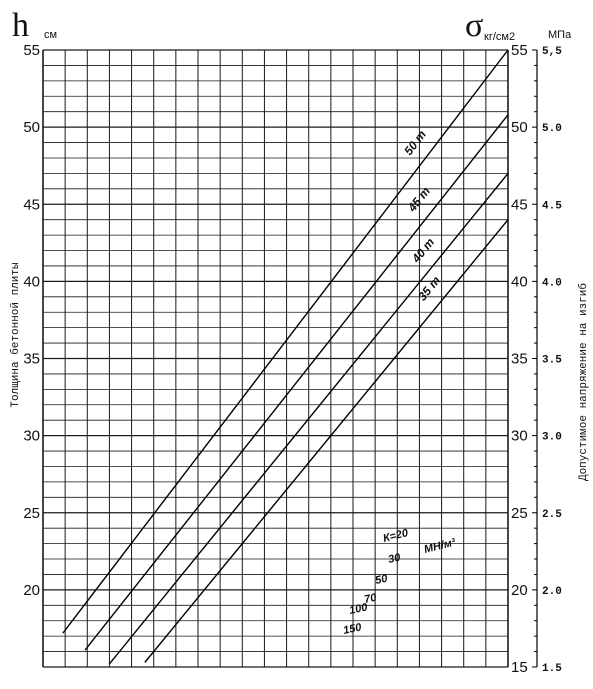 The width and height of the screenshot is (593, 689). I want to click on h-unit: см, so click(50, 35).